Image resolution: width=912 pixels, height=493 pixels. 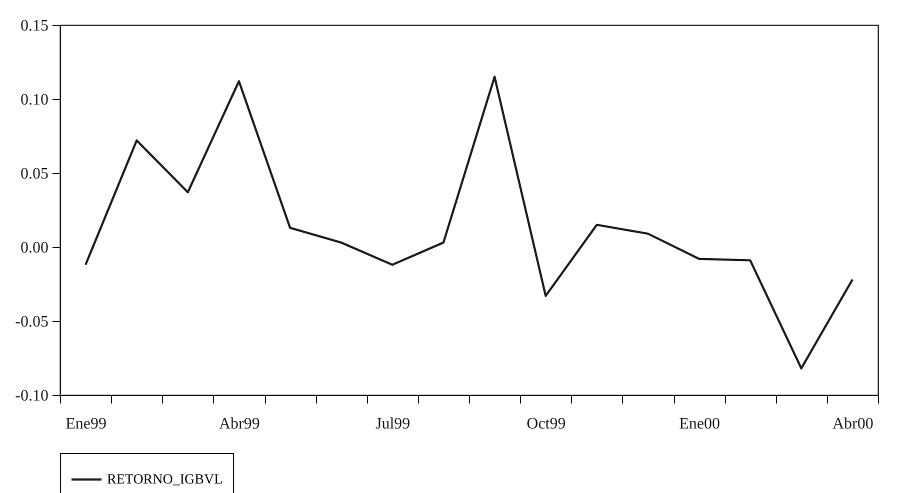 I want to click on y-tick-label: 0.00, so click(x=34, y=248).